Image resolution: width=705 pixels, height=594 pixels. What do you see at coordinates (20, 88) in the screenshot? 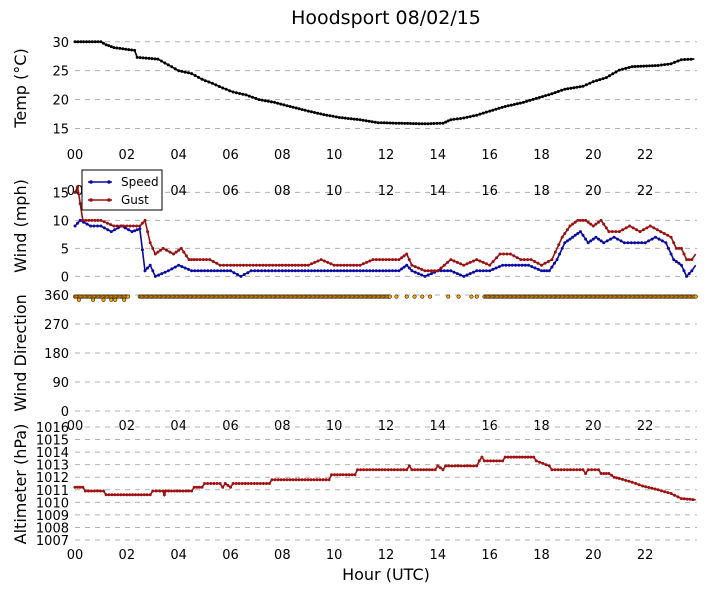
I see `y-axis-label: Temp (°C)` at bounding box center [20, 88].